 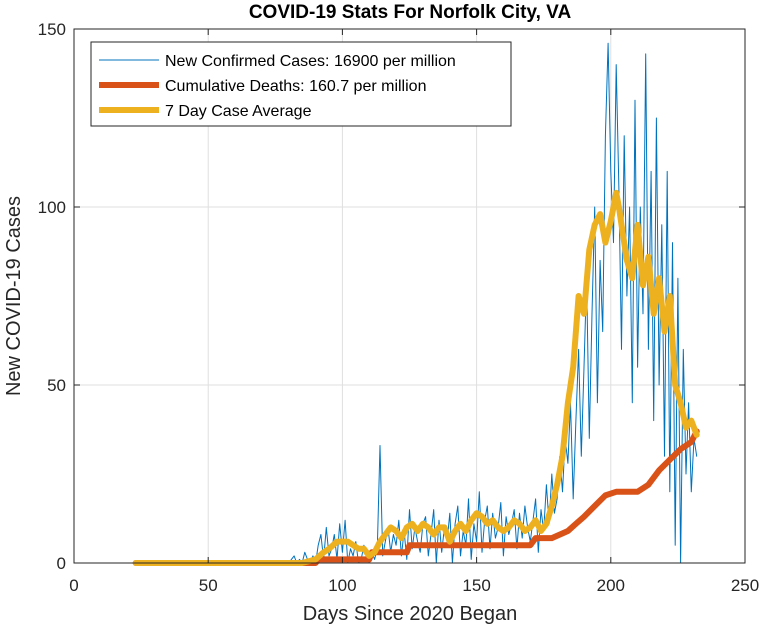 I want to click on legend-box, so click(x=301, y=84).